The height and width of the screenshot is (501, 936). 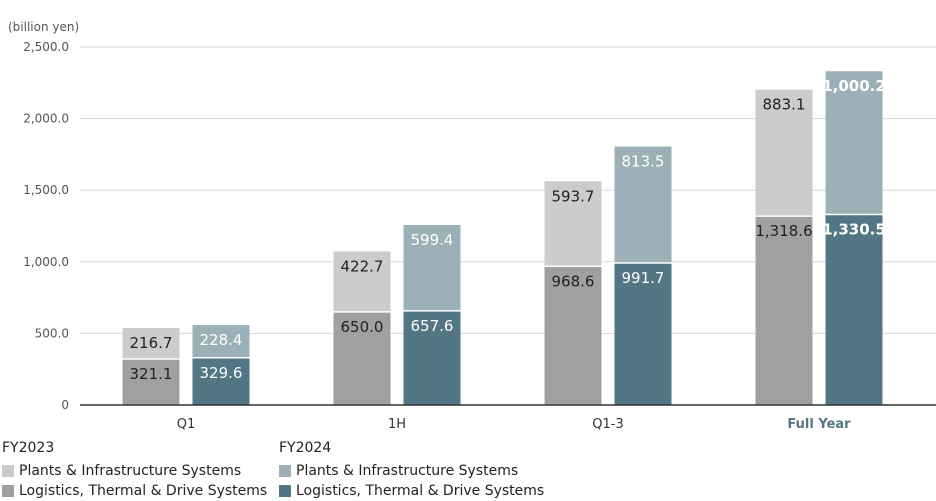 I want to click on y-tick-label: 1,500.0, so click(x=46, y=190).